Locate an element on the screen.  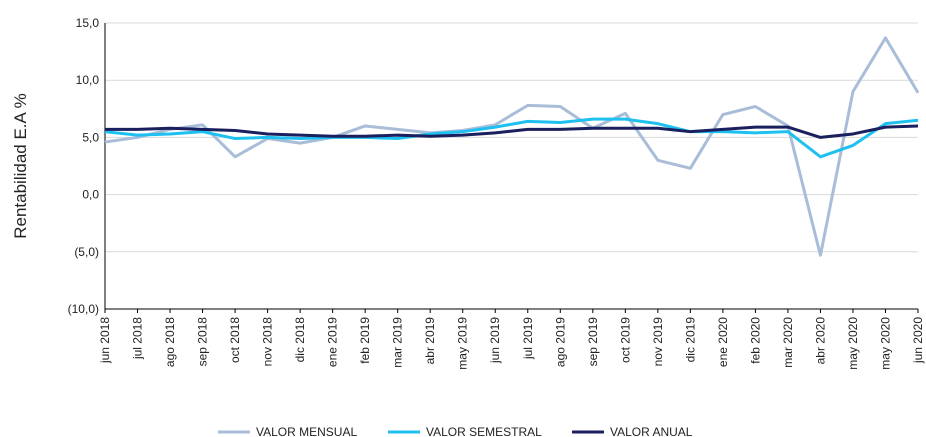
x-tick-label: nov 2018 is located at coordinates (268, 342).